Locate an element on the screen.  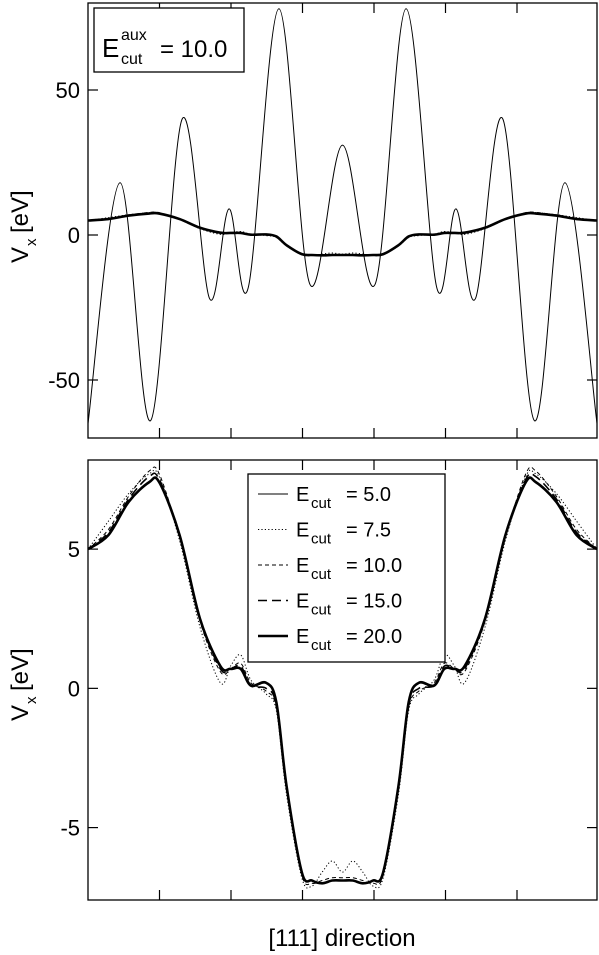
annotation-value: = 10.0 is located at coordinates (193, 49).